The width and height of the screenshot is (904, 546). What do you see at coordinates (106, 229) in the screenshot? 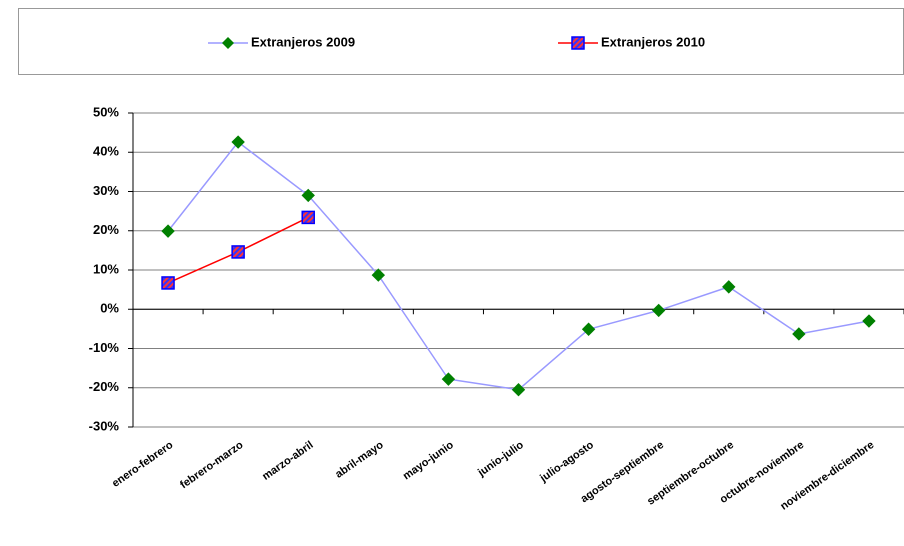
I see `y-tick-label: 20%` at bounding box center [106, 229].